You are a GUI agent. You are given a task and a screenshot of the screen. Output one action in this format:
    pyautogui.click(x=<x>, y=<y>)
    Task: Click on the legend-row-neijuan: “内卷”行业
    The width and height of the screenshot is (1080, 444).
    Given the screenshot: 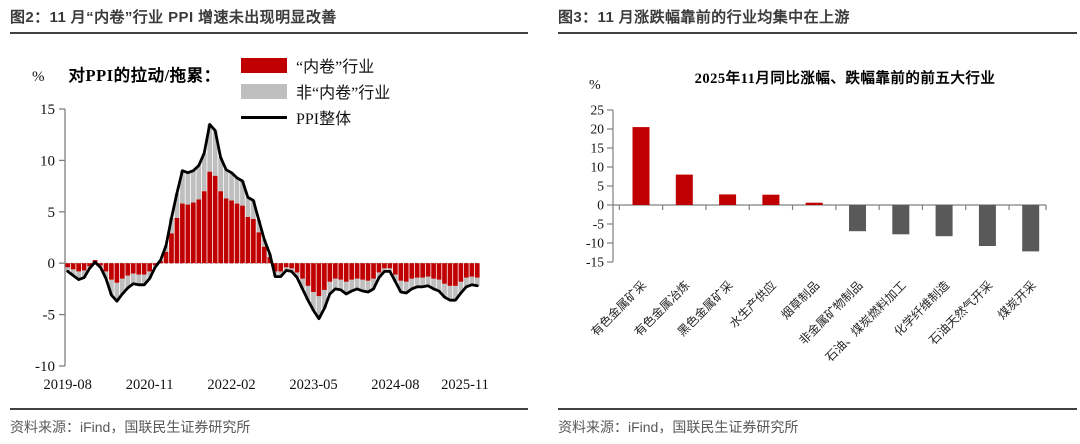 What is the action you would take?
    pyautogui.click(x=315, y=65)
    